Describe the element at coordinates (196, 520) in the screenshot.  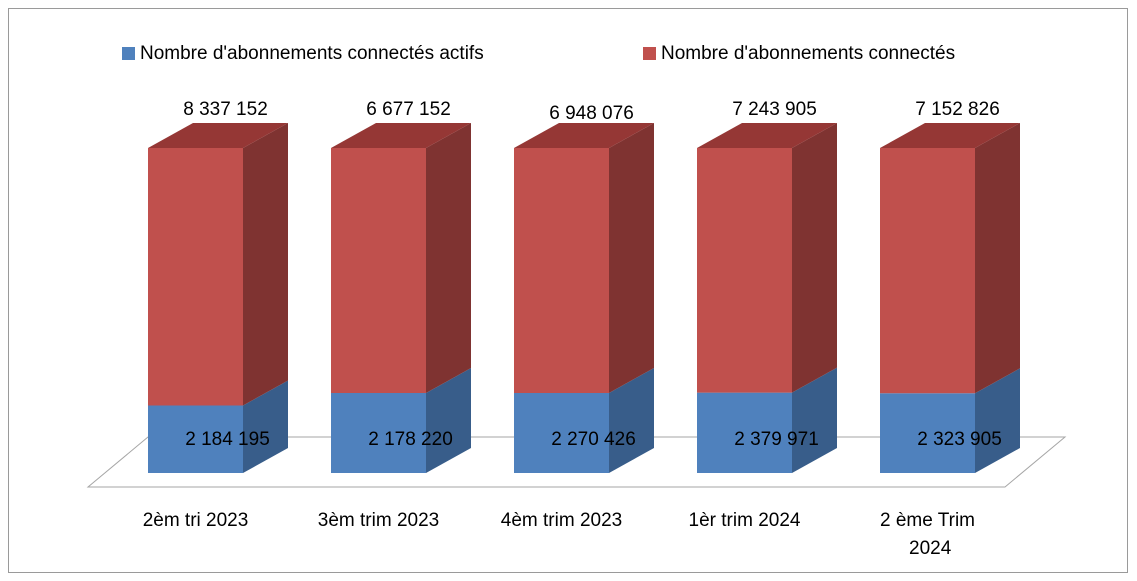
I see `x-tick-label: 2èm tri 2023` at that location.